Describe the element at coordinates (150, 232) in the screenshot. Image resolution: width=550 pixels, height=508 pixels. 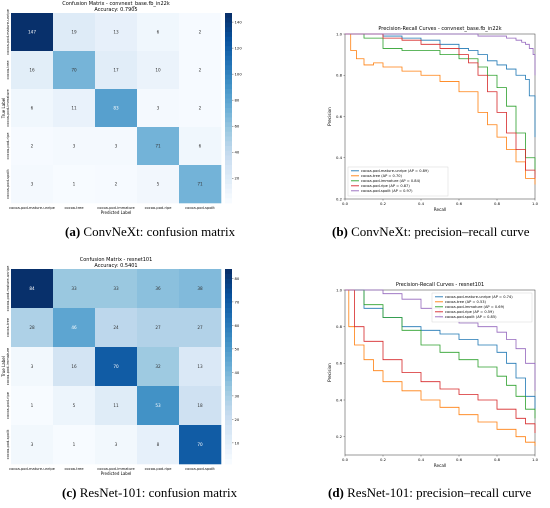
I see `caption-a: (a) ConvNeXt: confusion matrix` at that location.